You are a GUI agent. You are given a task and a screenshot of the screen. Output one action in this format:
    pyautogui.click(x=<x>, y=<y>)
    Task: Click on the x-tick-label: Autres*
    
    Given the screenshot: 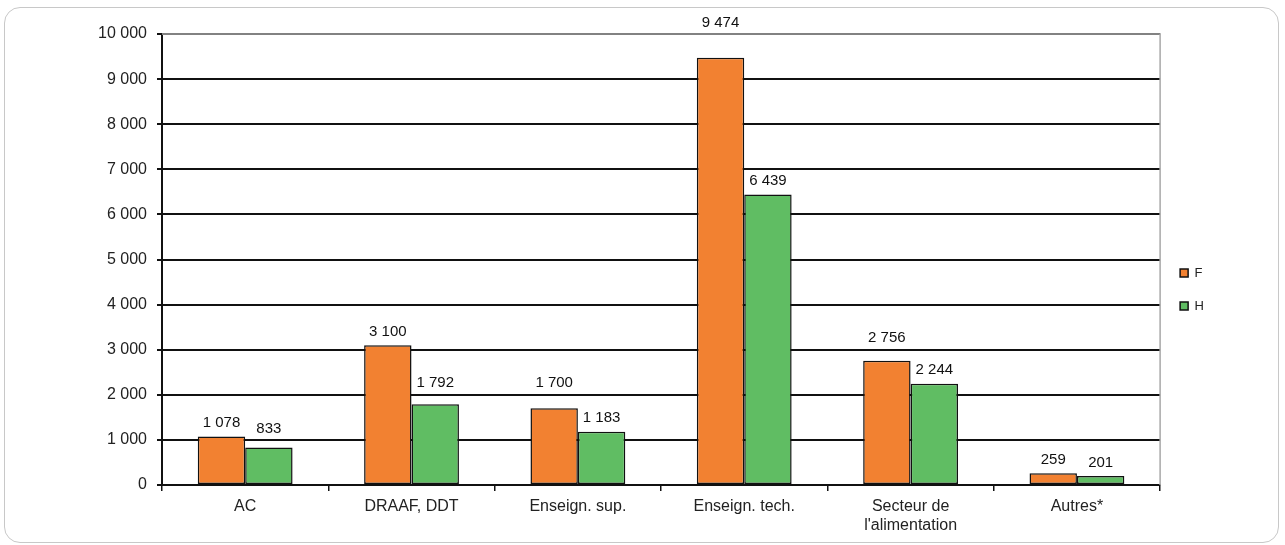 What is the action you would take?
    pyautogui.click(x=1077, y=506)
    